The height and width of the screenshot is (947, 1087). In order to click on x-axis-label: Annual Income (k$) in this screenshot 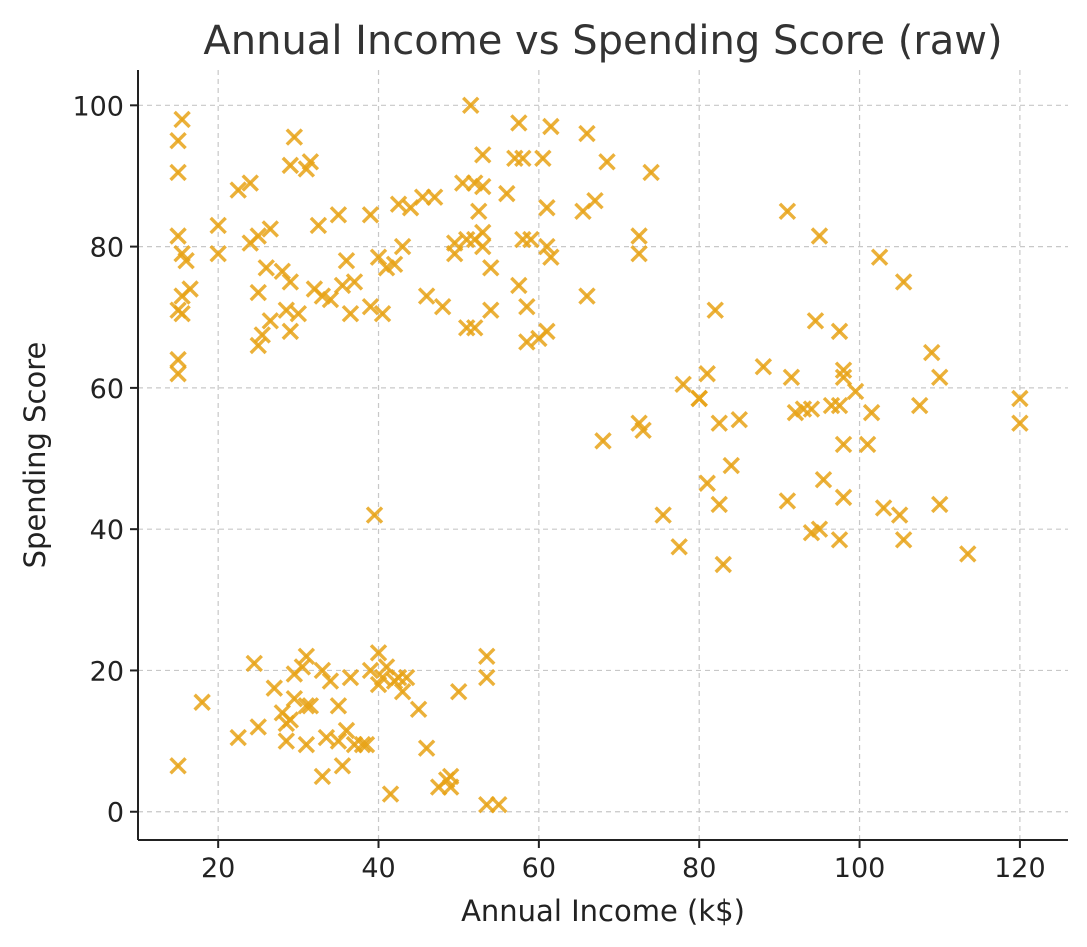, I will do `click(603, 911)`.